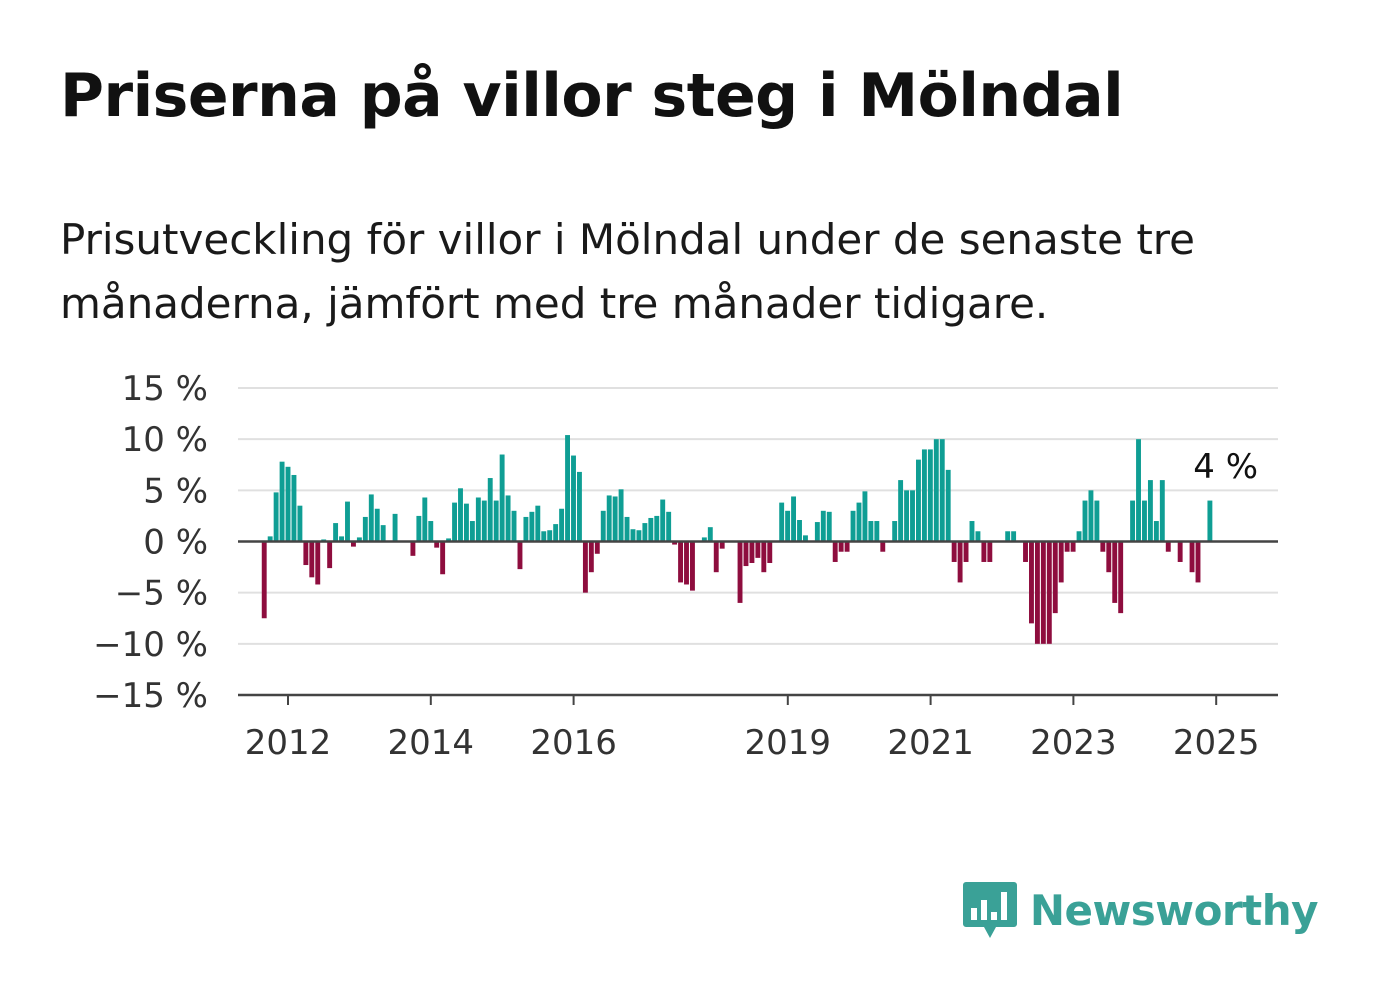  What do you see at coordinates (150, 645) in the screenshot?
I see `y-tick-label: −10 %` at bounding box center [150, 645].